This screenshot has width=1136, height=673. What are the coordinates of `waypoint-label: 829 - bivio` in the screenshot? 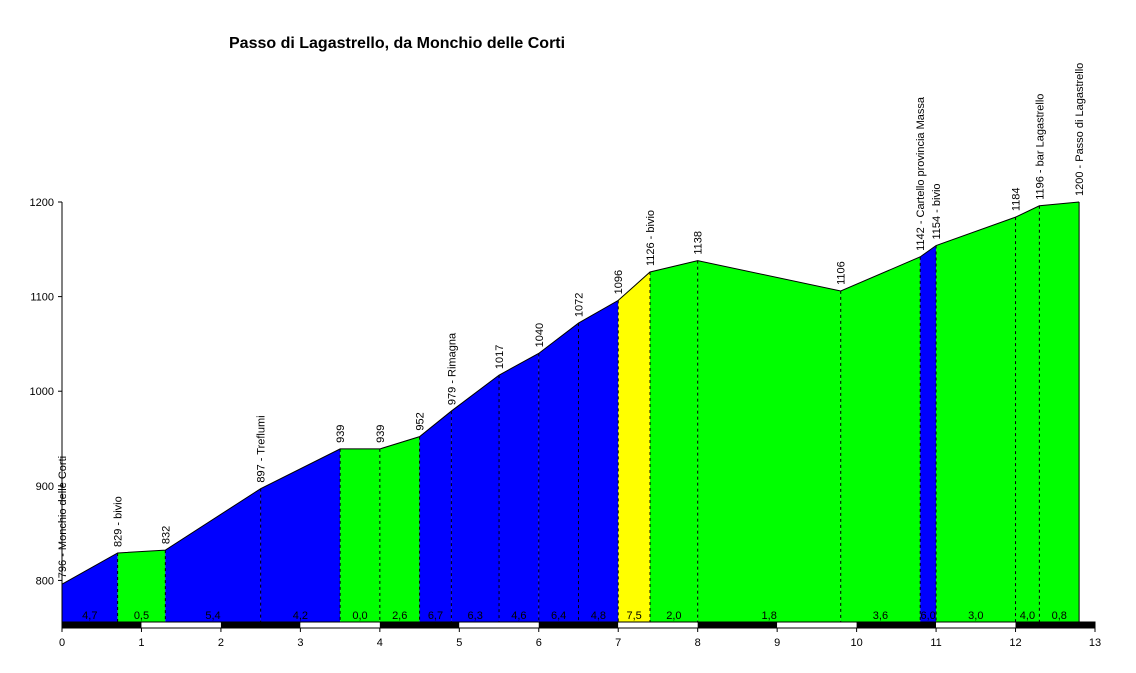 It's located at (119, 521).